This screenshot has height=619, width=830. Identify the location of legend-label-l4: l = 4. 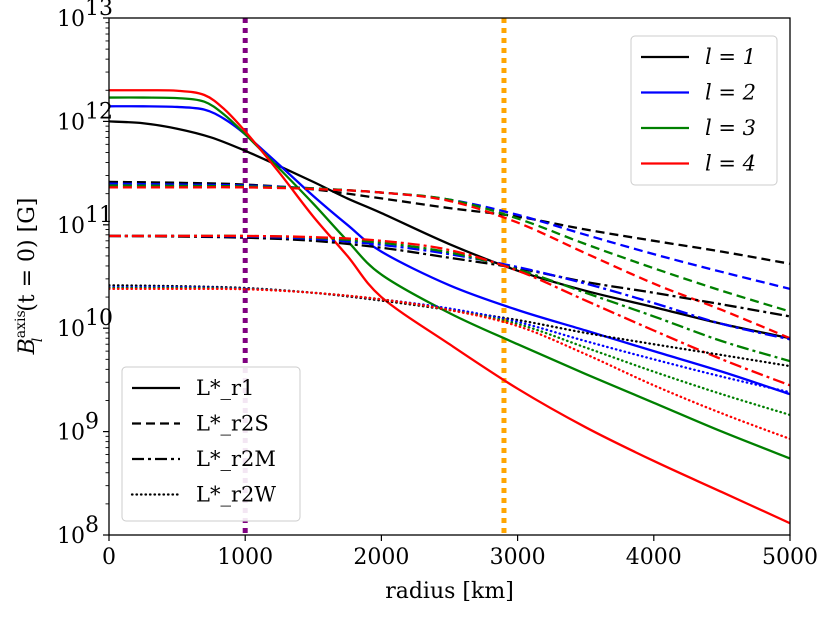
(730, 164).